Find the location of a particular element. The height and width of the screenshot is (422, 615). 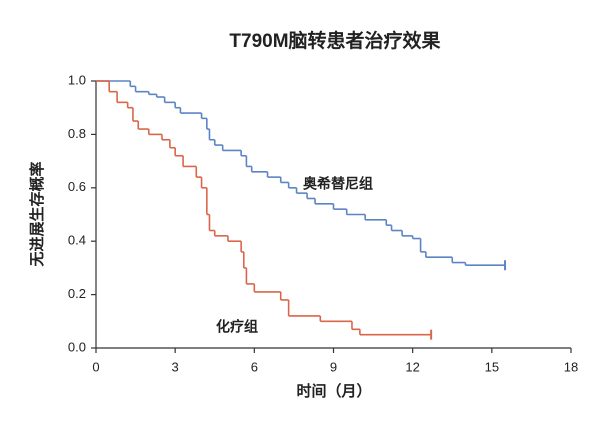

x-tick-label: 12 is located at coordinates (412, 366).